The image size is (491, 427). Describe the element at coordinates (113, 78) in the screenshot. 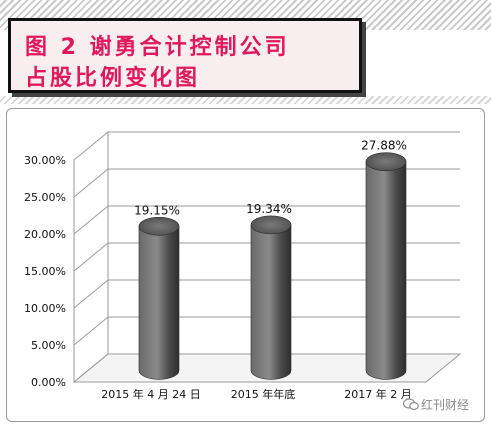

I see `chart-title-line-2: 占股比例变化图` at that location.